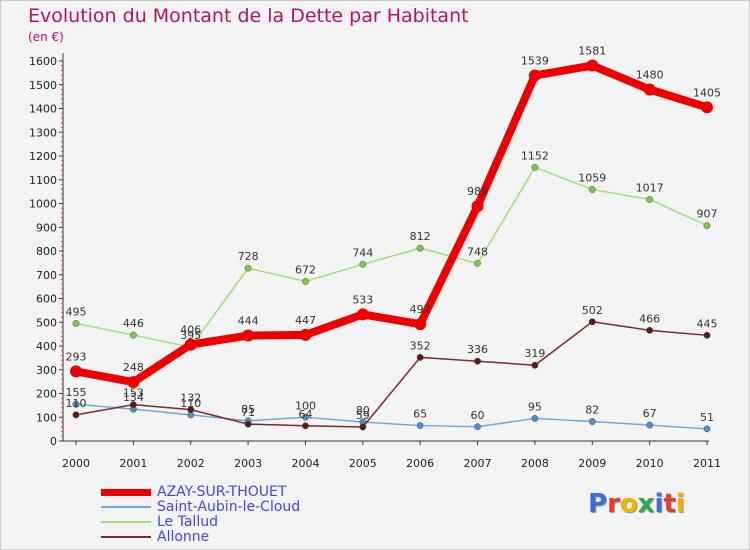 The image size is (750, 550). What do you see at coordinates (363, 415) in the screenshot?
I see `data-label: 59` at bounding box center [363, 415].